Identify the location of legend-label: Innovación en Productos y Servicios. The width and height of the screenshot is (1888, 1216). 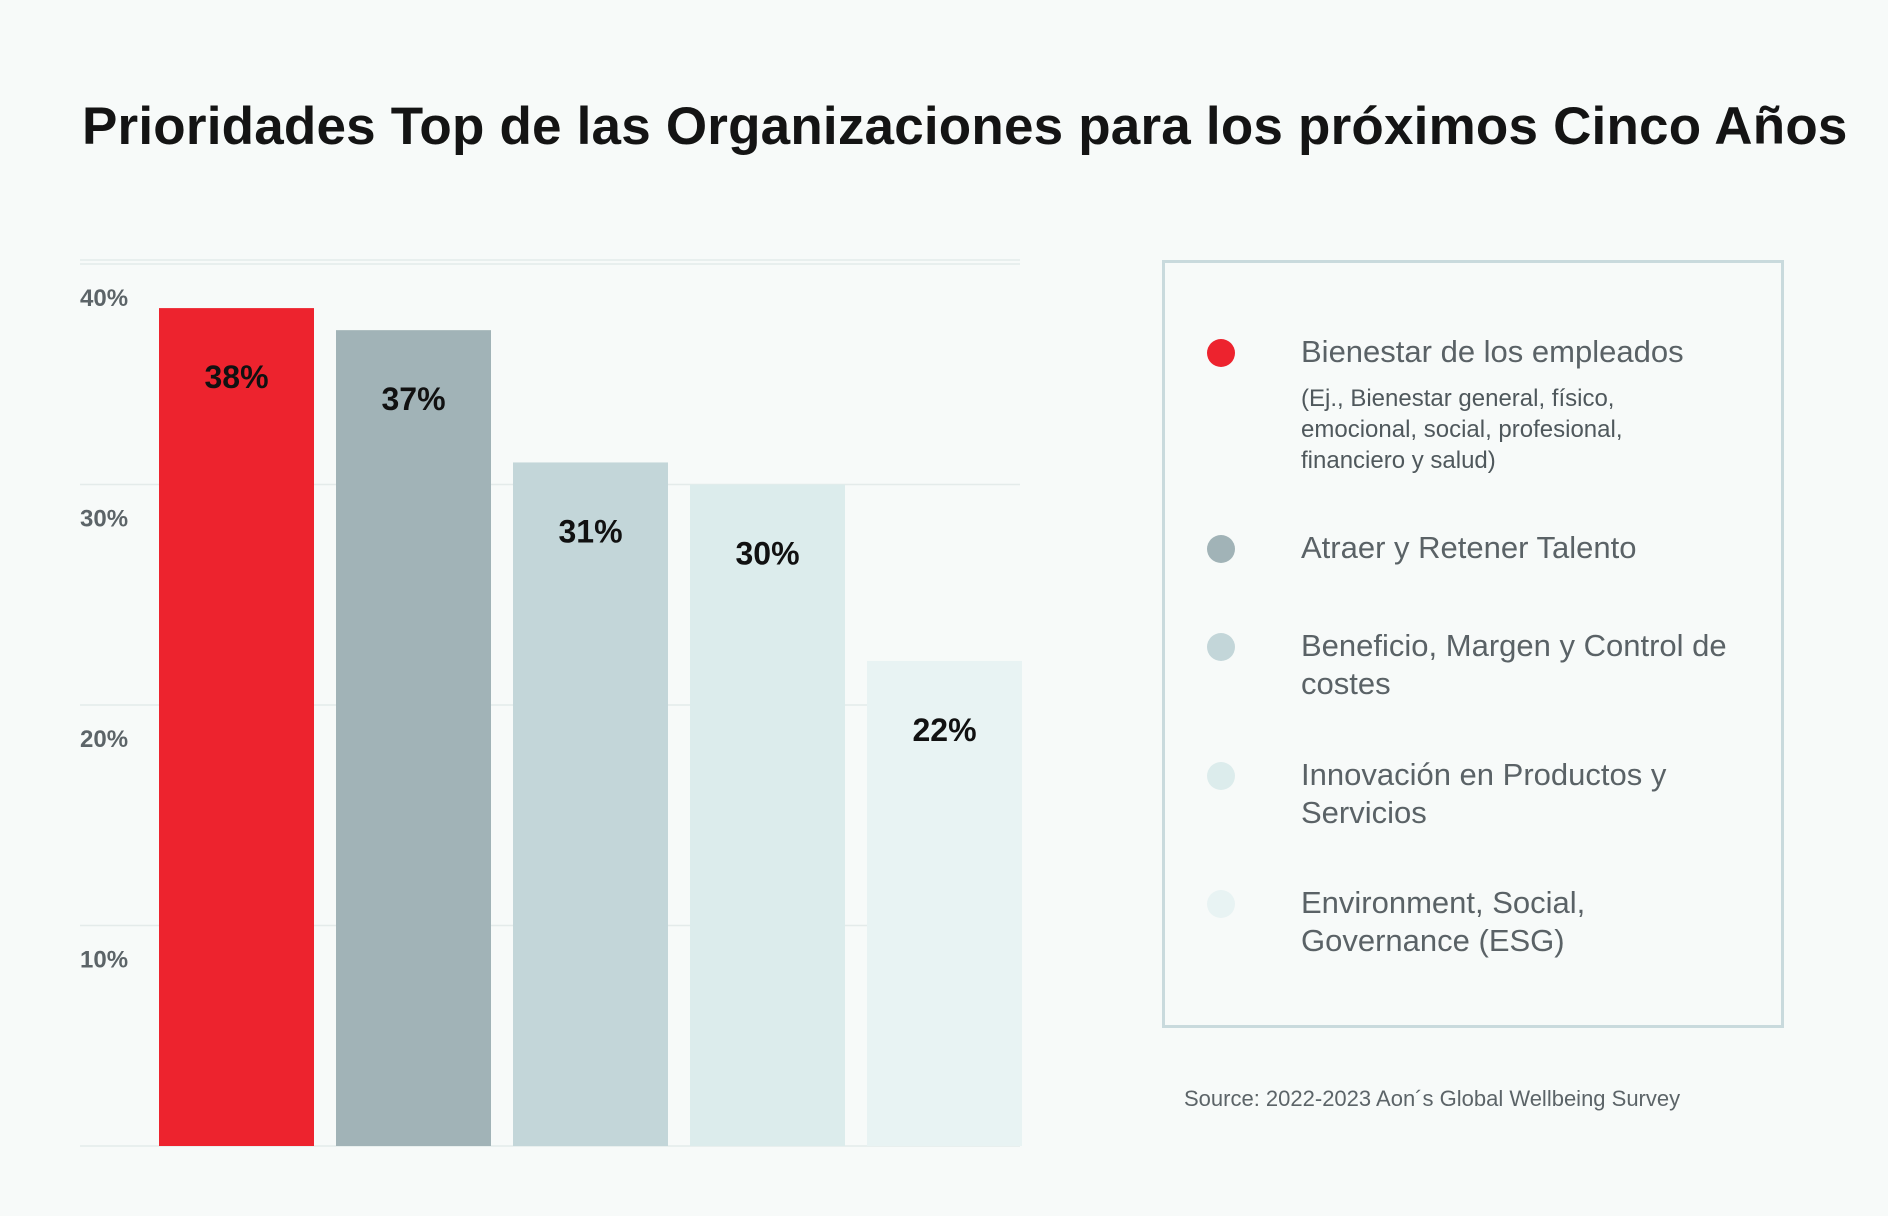
(1484, 793).